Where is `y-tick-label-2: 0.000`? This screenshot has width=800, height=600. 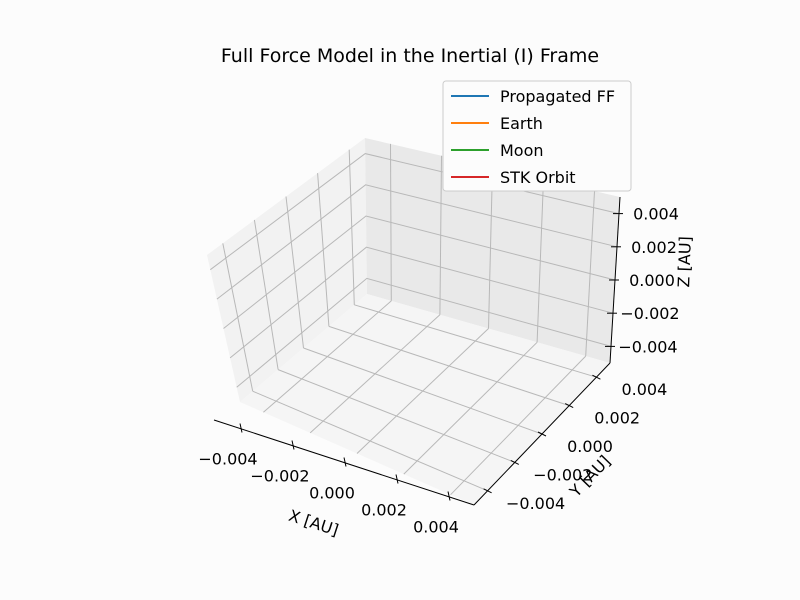 y-tick-label-2: 0.000 is located at coordinates (590, 446).